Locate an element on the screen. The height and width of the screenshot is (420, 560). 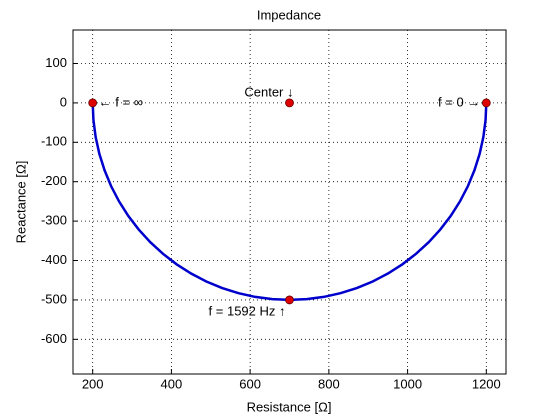
x-tick-label: 1000 is located at coordinates (407, 383).